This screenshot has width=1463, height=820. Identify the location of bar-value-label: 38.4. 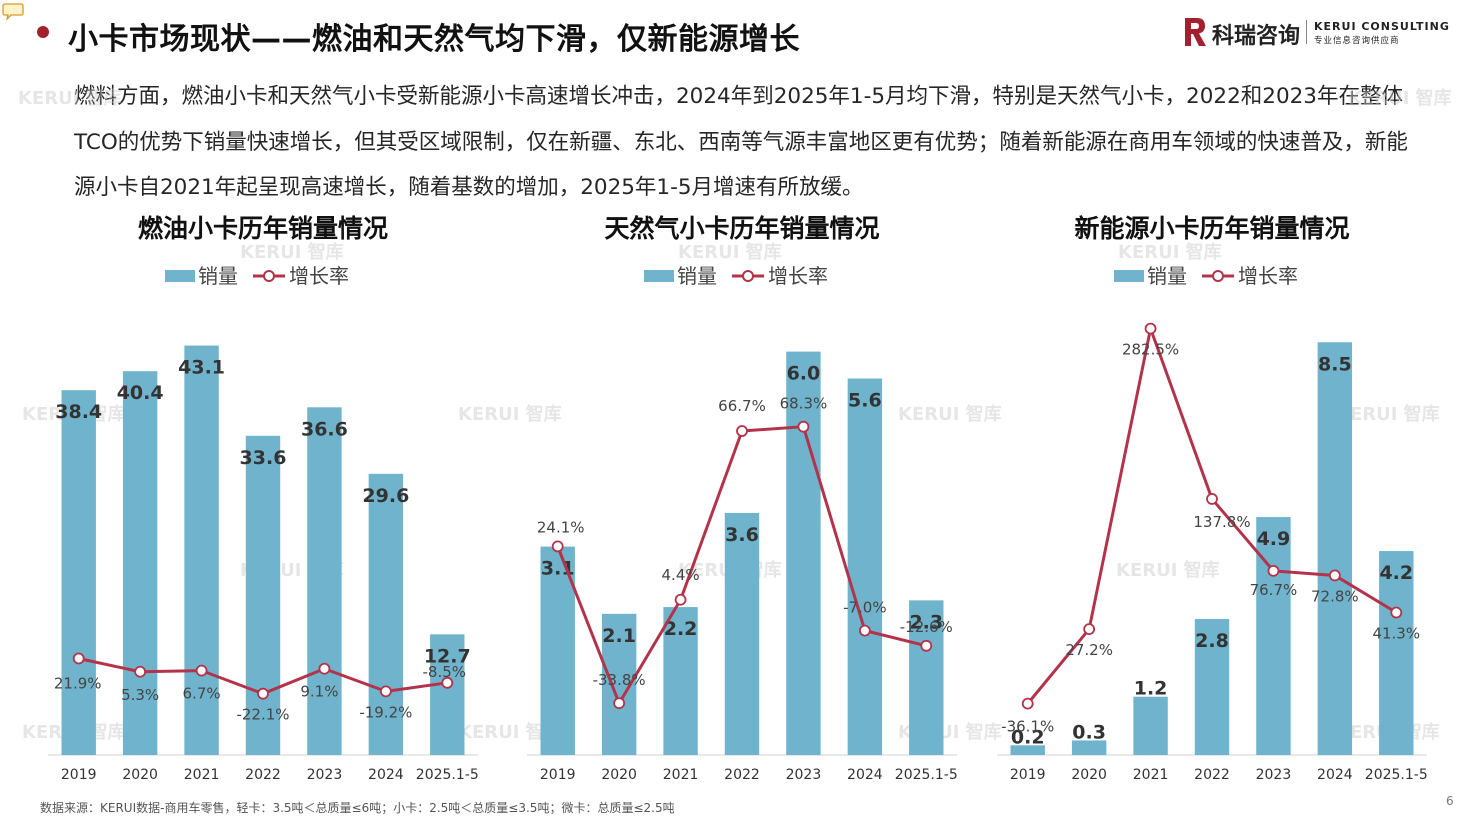
(78, 412).